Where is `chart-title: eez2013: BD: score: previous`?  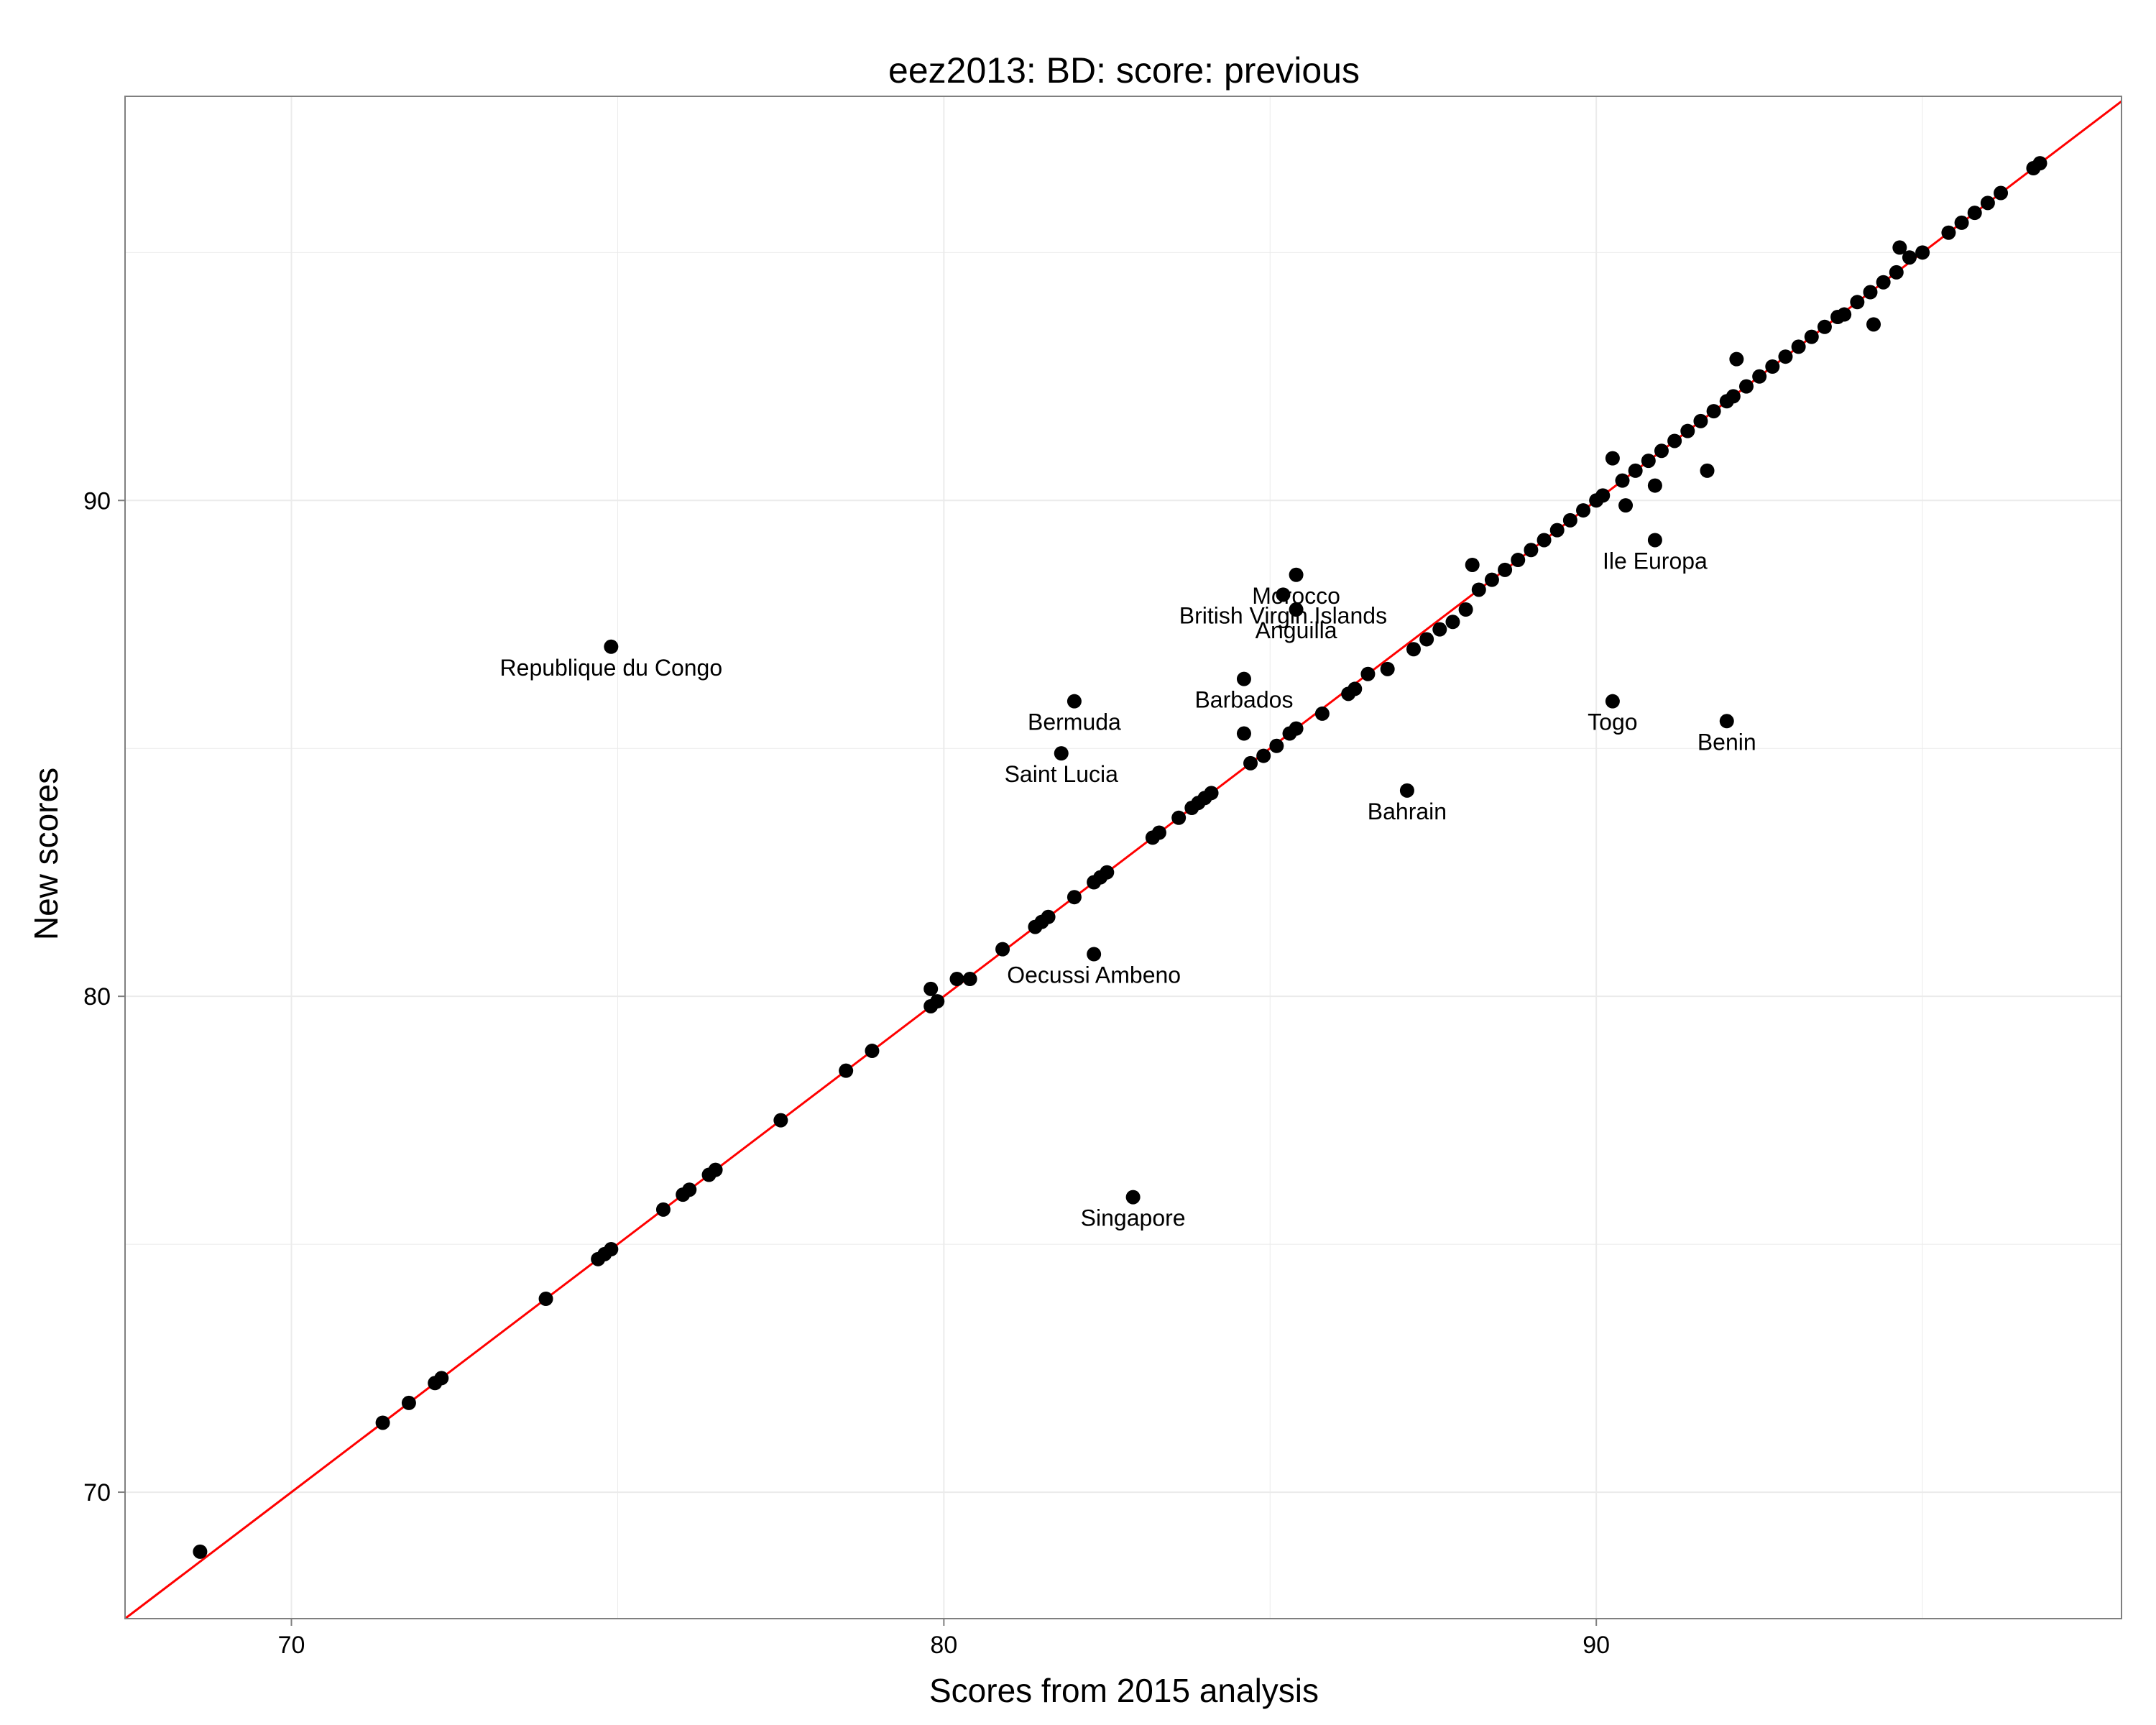 chart-title: eez2013: BD: score: previous is located at coordinates (1124, 70).